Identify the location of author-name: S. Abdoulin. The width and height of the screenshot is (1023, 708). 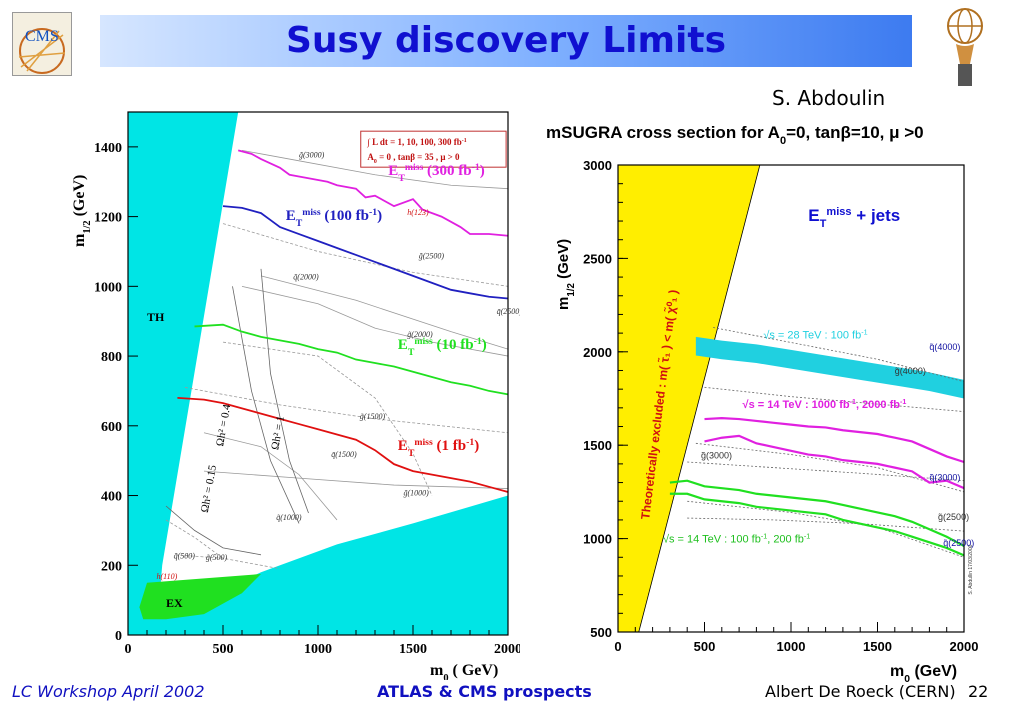
(829, 98).